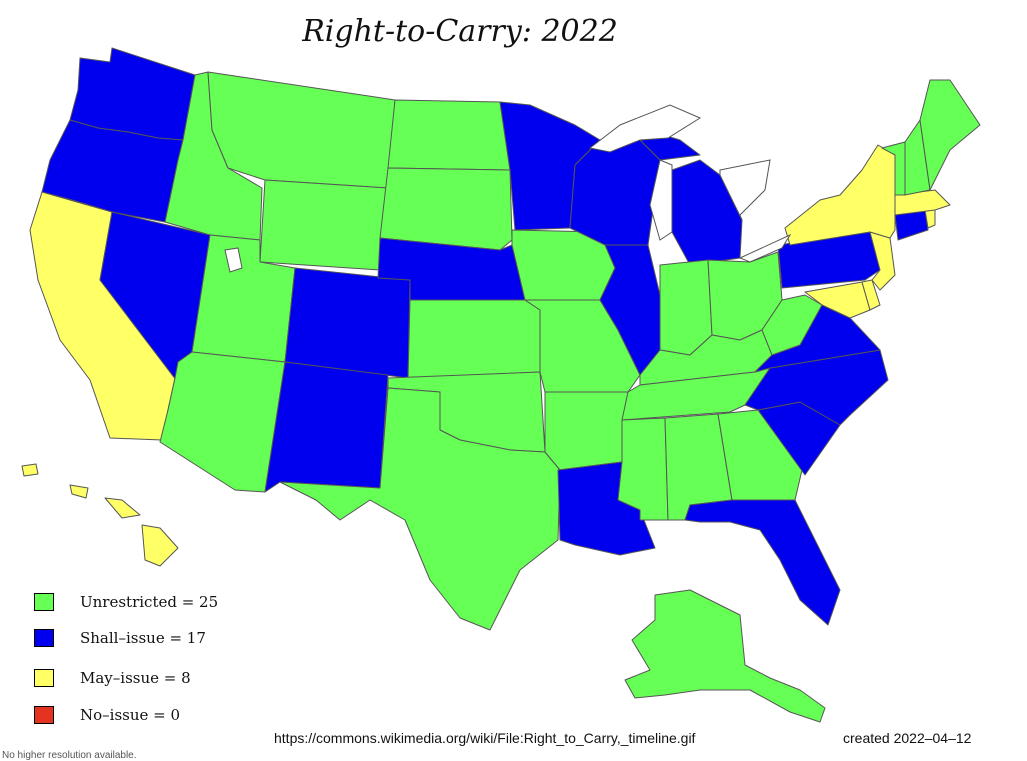  Describe the element at coordinates (233, 260) in the screenshot. I see `great-salt-lake` at that location.